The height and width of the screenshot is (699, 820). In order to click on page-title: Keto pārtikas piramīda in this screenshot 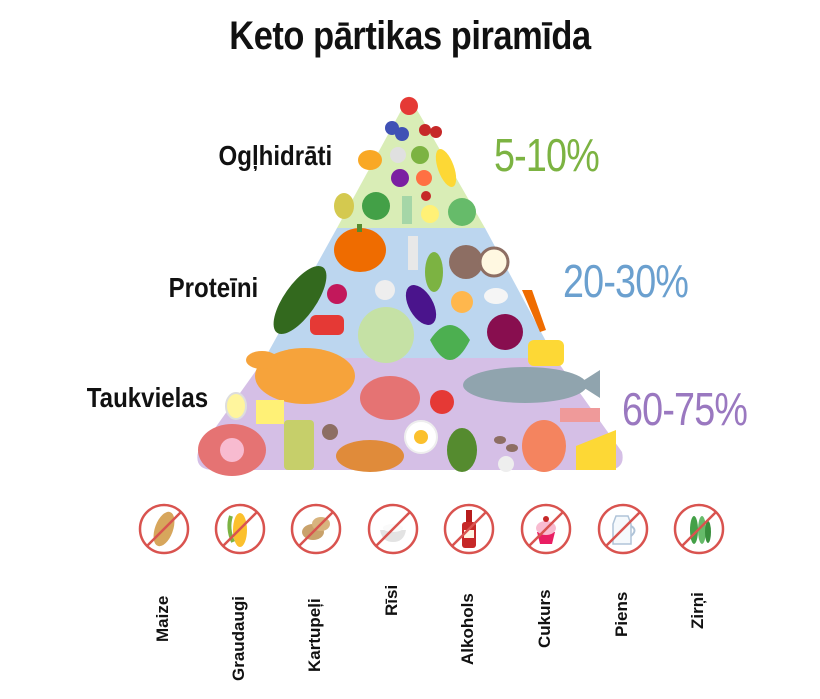, I will do `click(410, 36)`.